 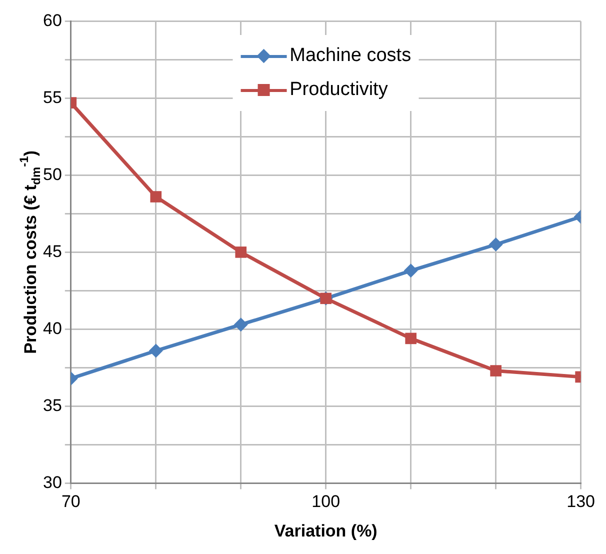 I want to click on legend-label: Machine costs, so click(x=351, y=56).